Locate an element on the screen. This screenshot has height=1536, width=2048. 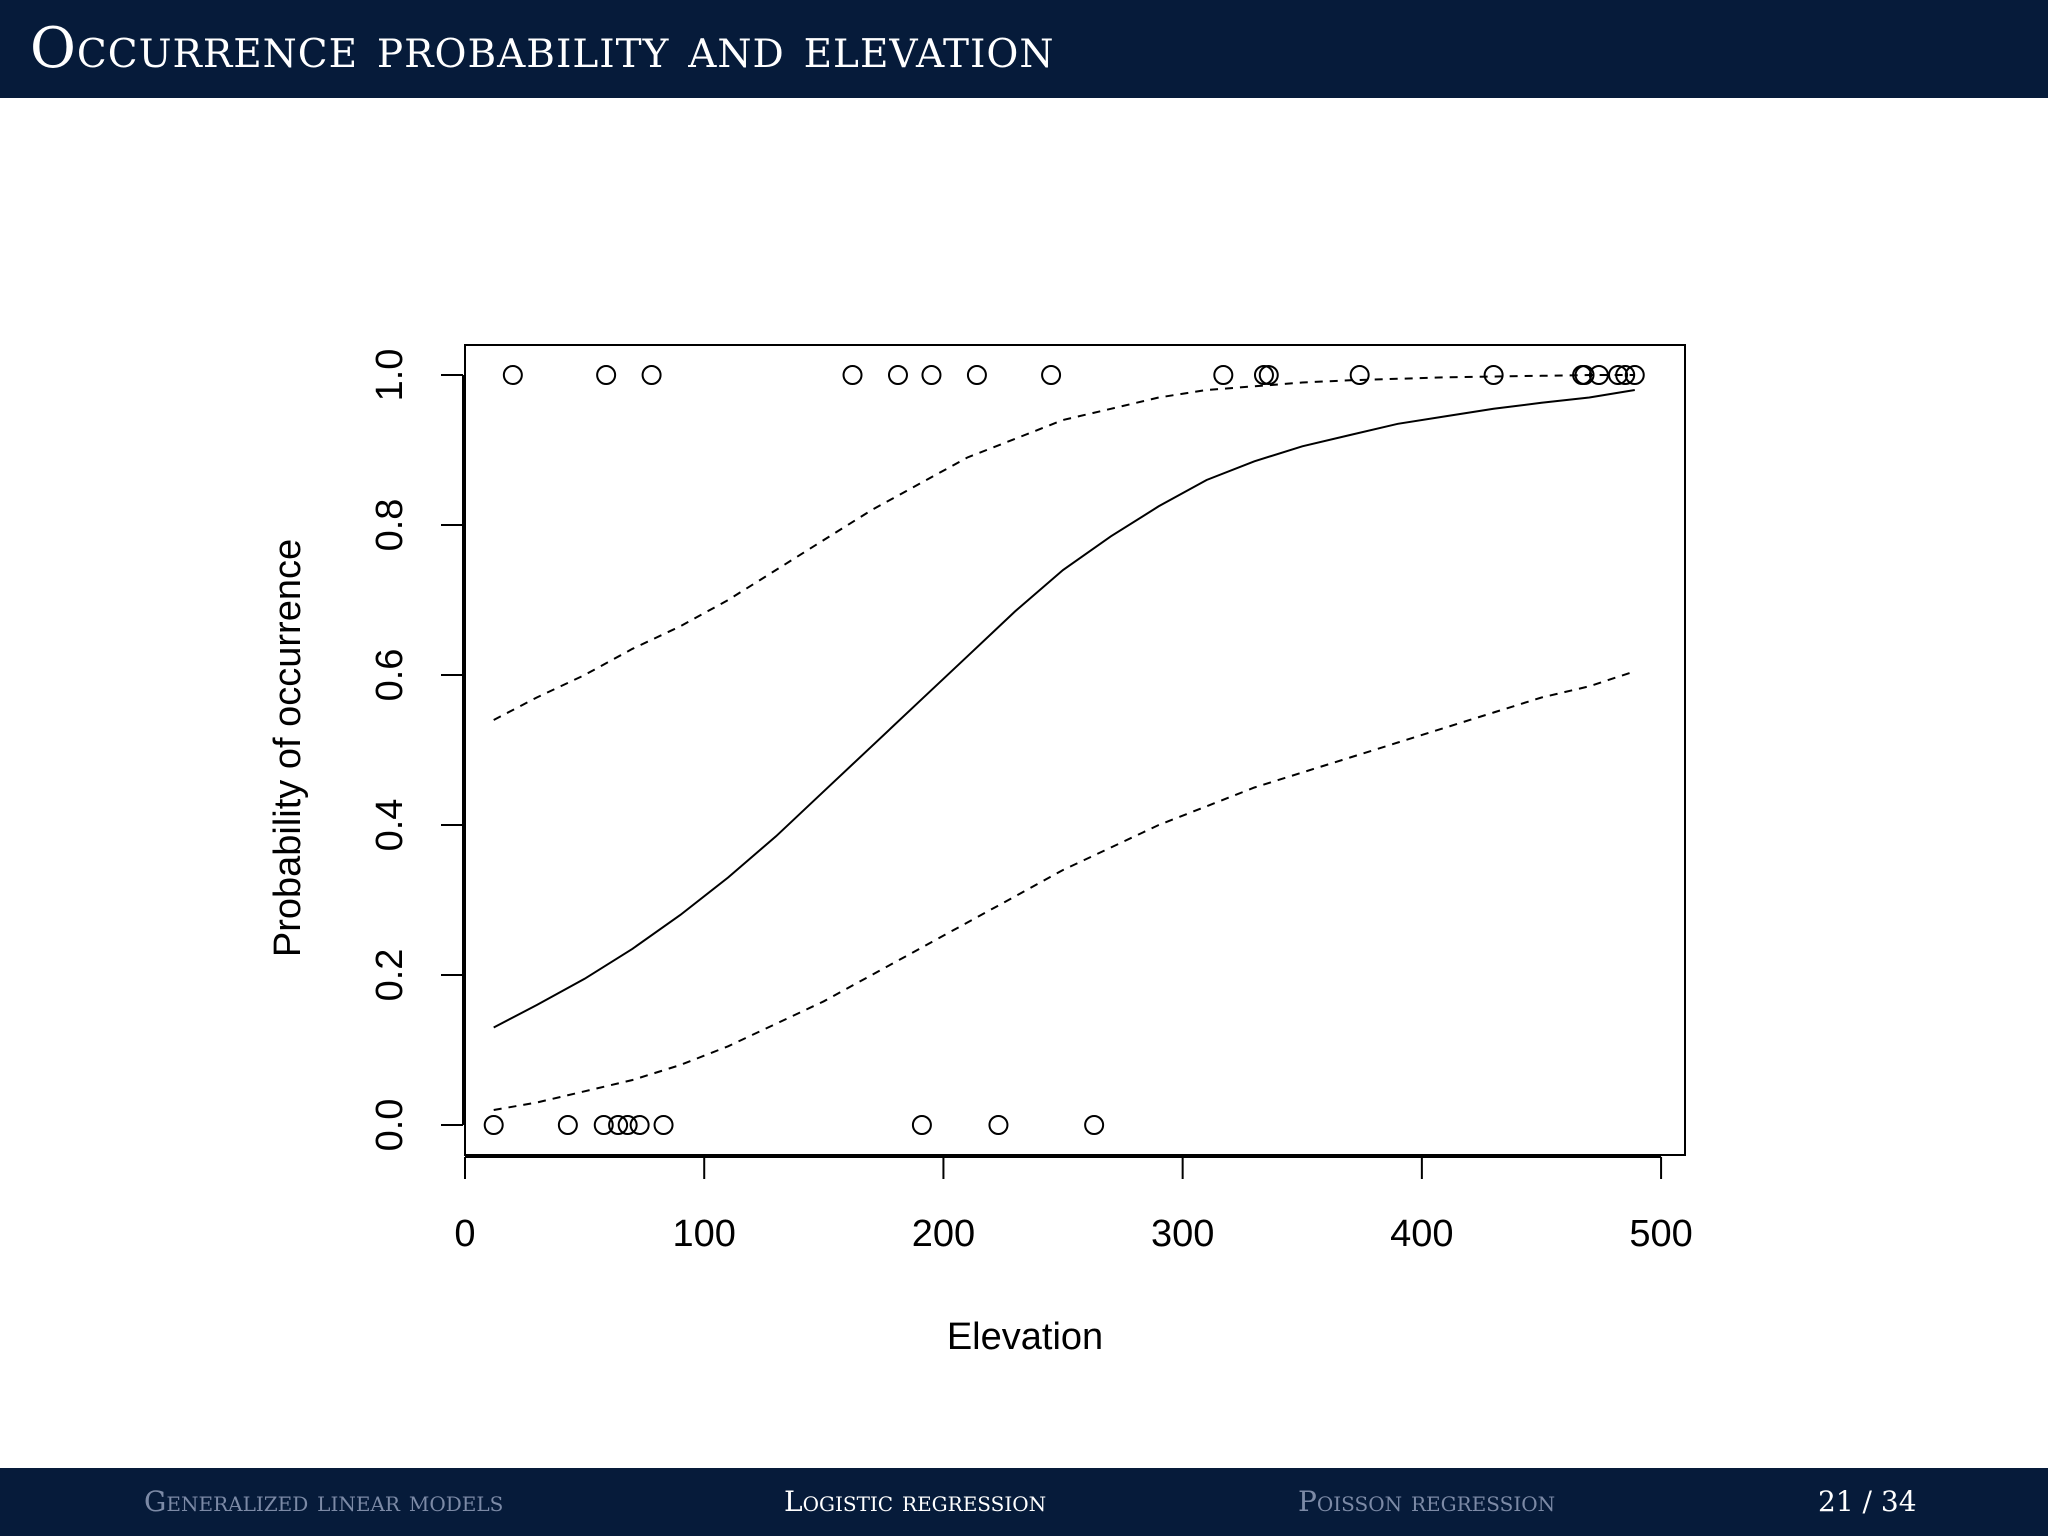
footer-section-poisson-regression: Poisson regression is located at coordinates (1427, 1501).